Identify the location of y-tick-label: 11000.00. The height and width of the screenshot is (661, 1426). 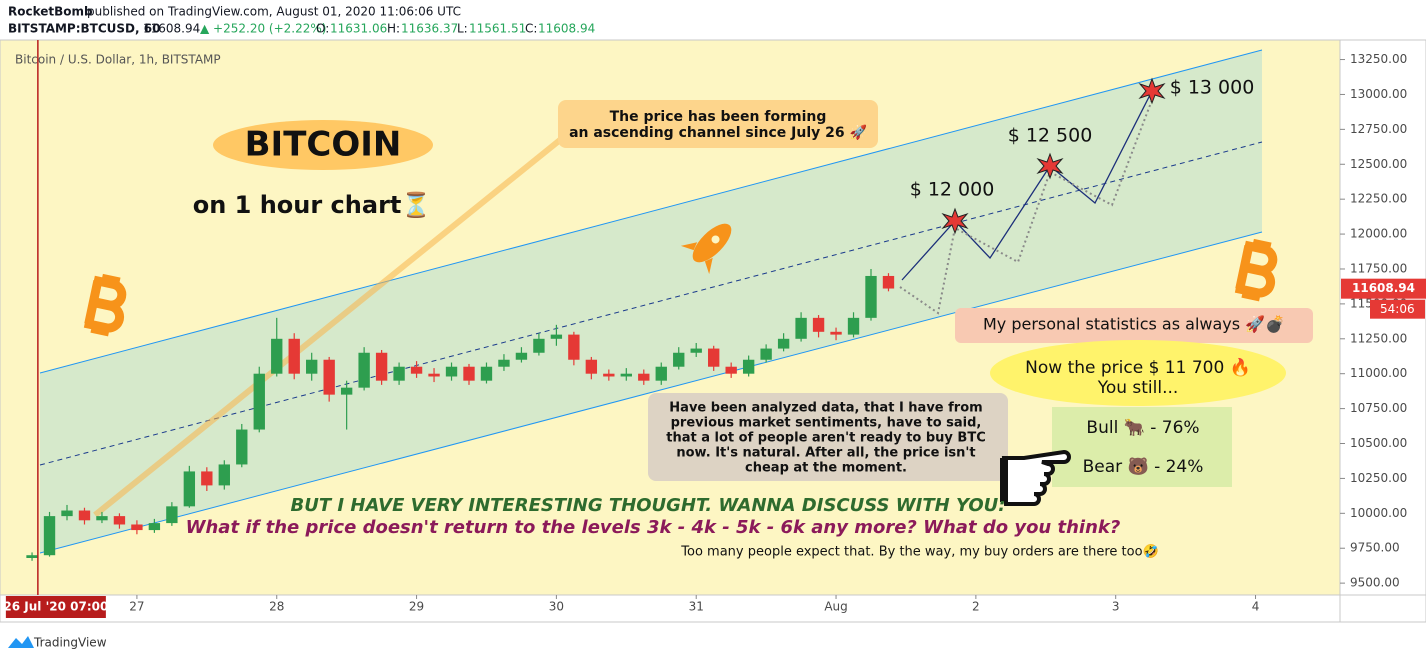
(1378, 373).